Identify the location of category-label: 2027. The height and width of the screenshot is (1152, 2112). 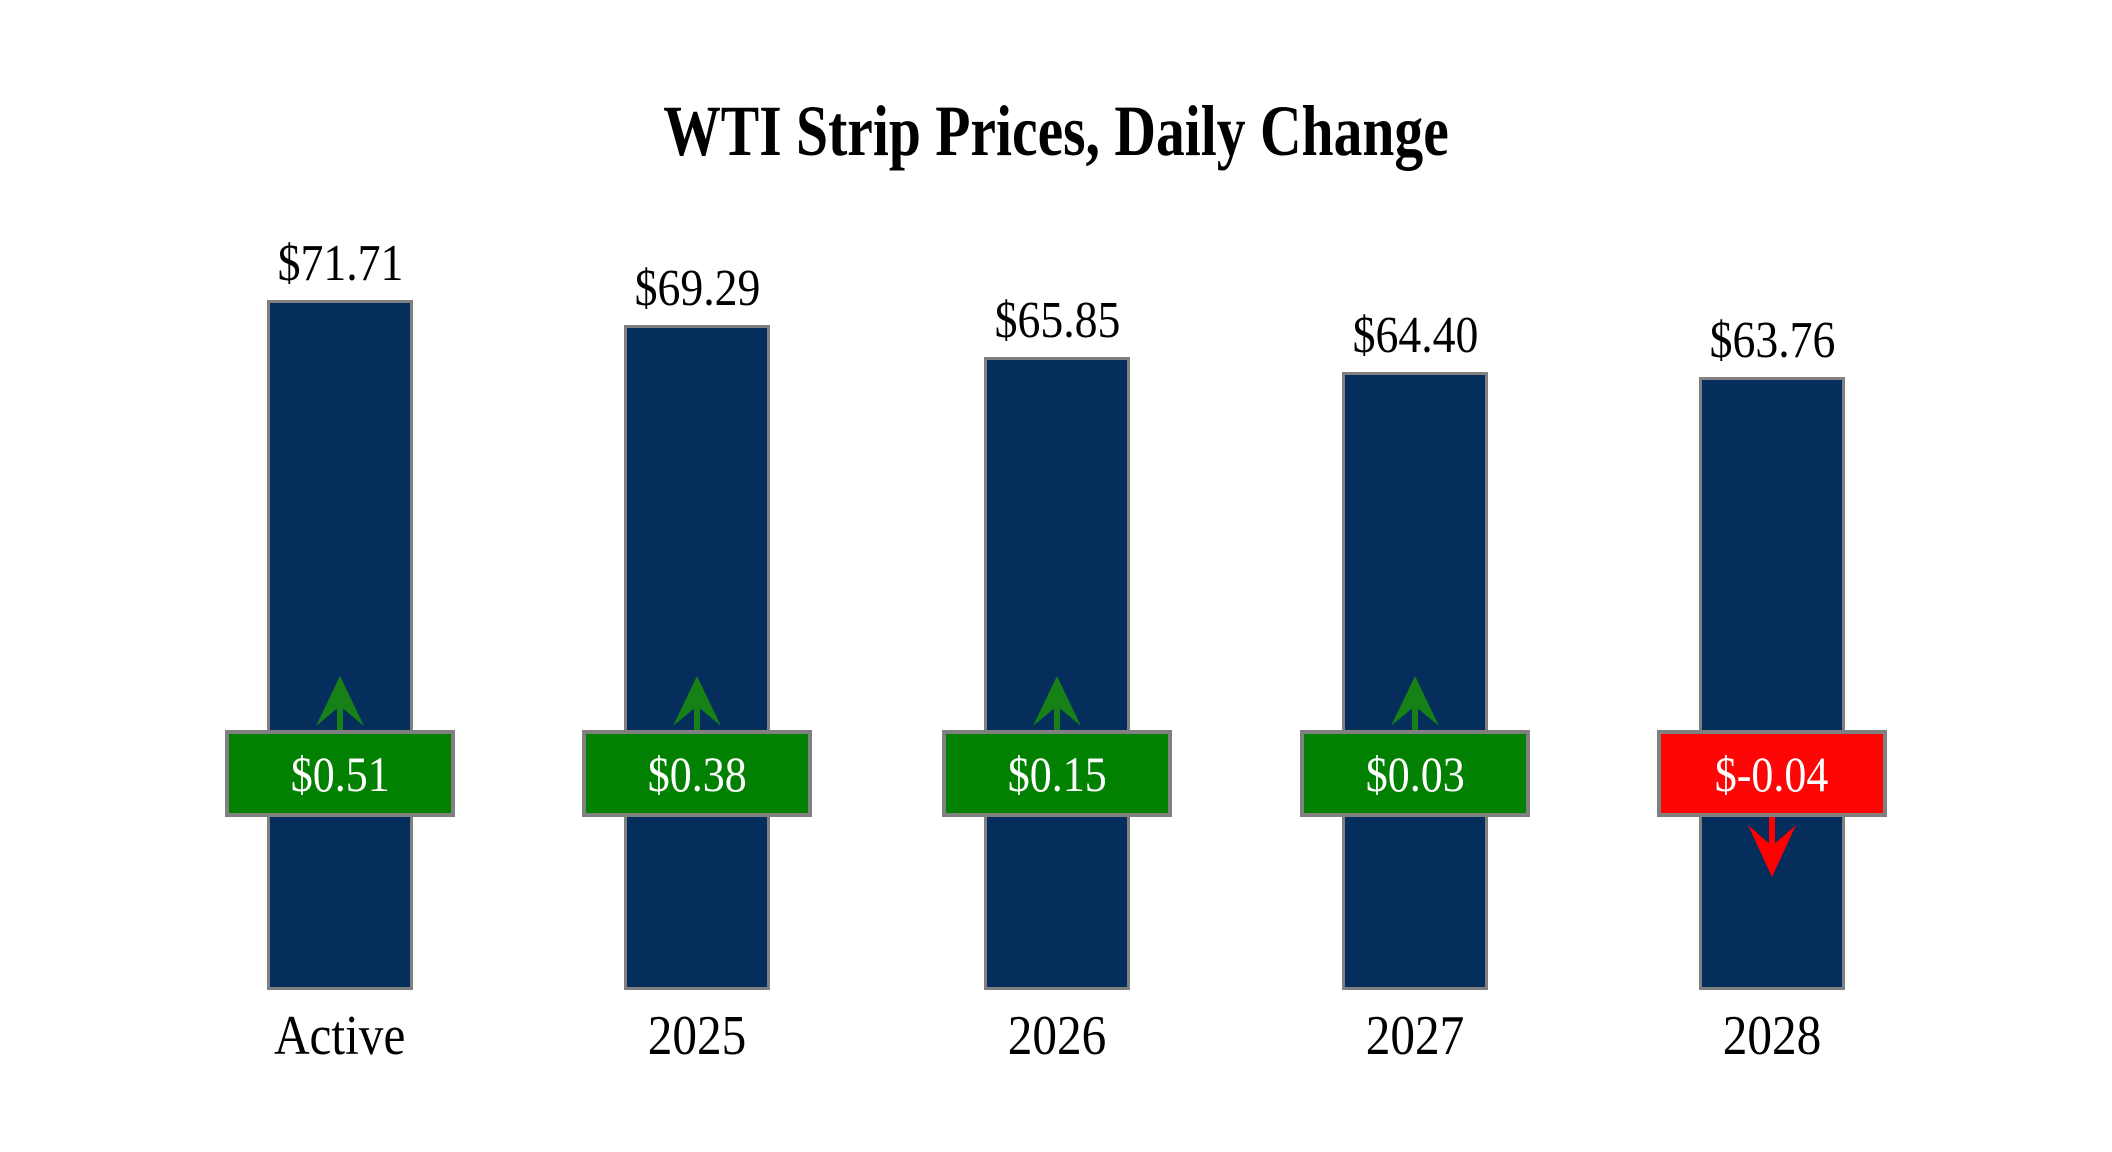
(1415, 1036).